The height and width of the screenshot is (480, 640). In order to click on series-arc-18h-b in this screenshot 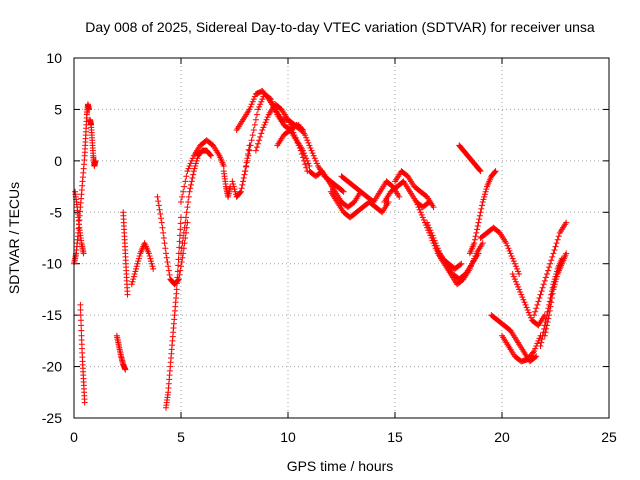, I will do `click(482, 212)`.